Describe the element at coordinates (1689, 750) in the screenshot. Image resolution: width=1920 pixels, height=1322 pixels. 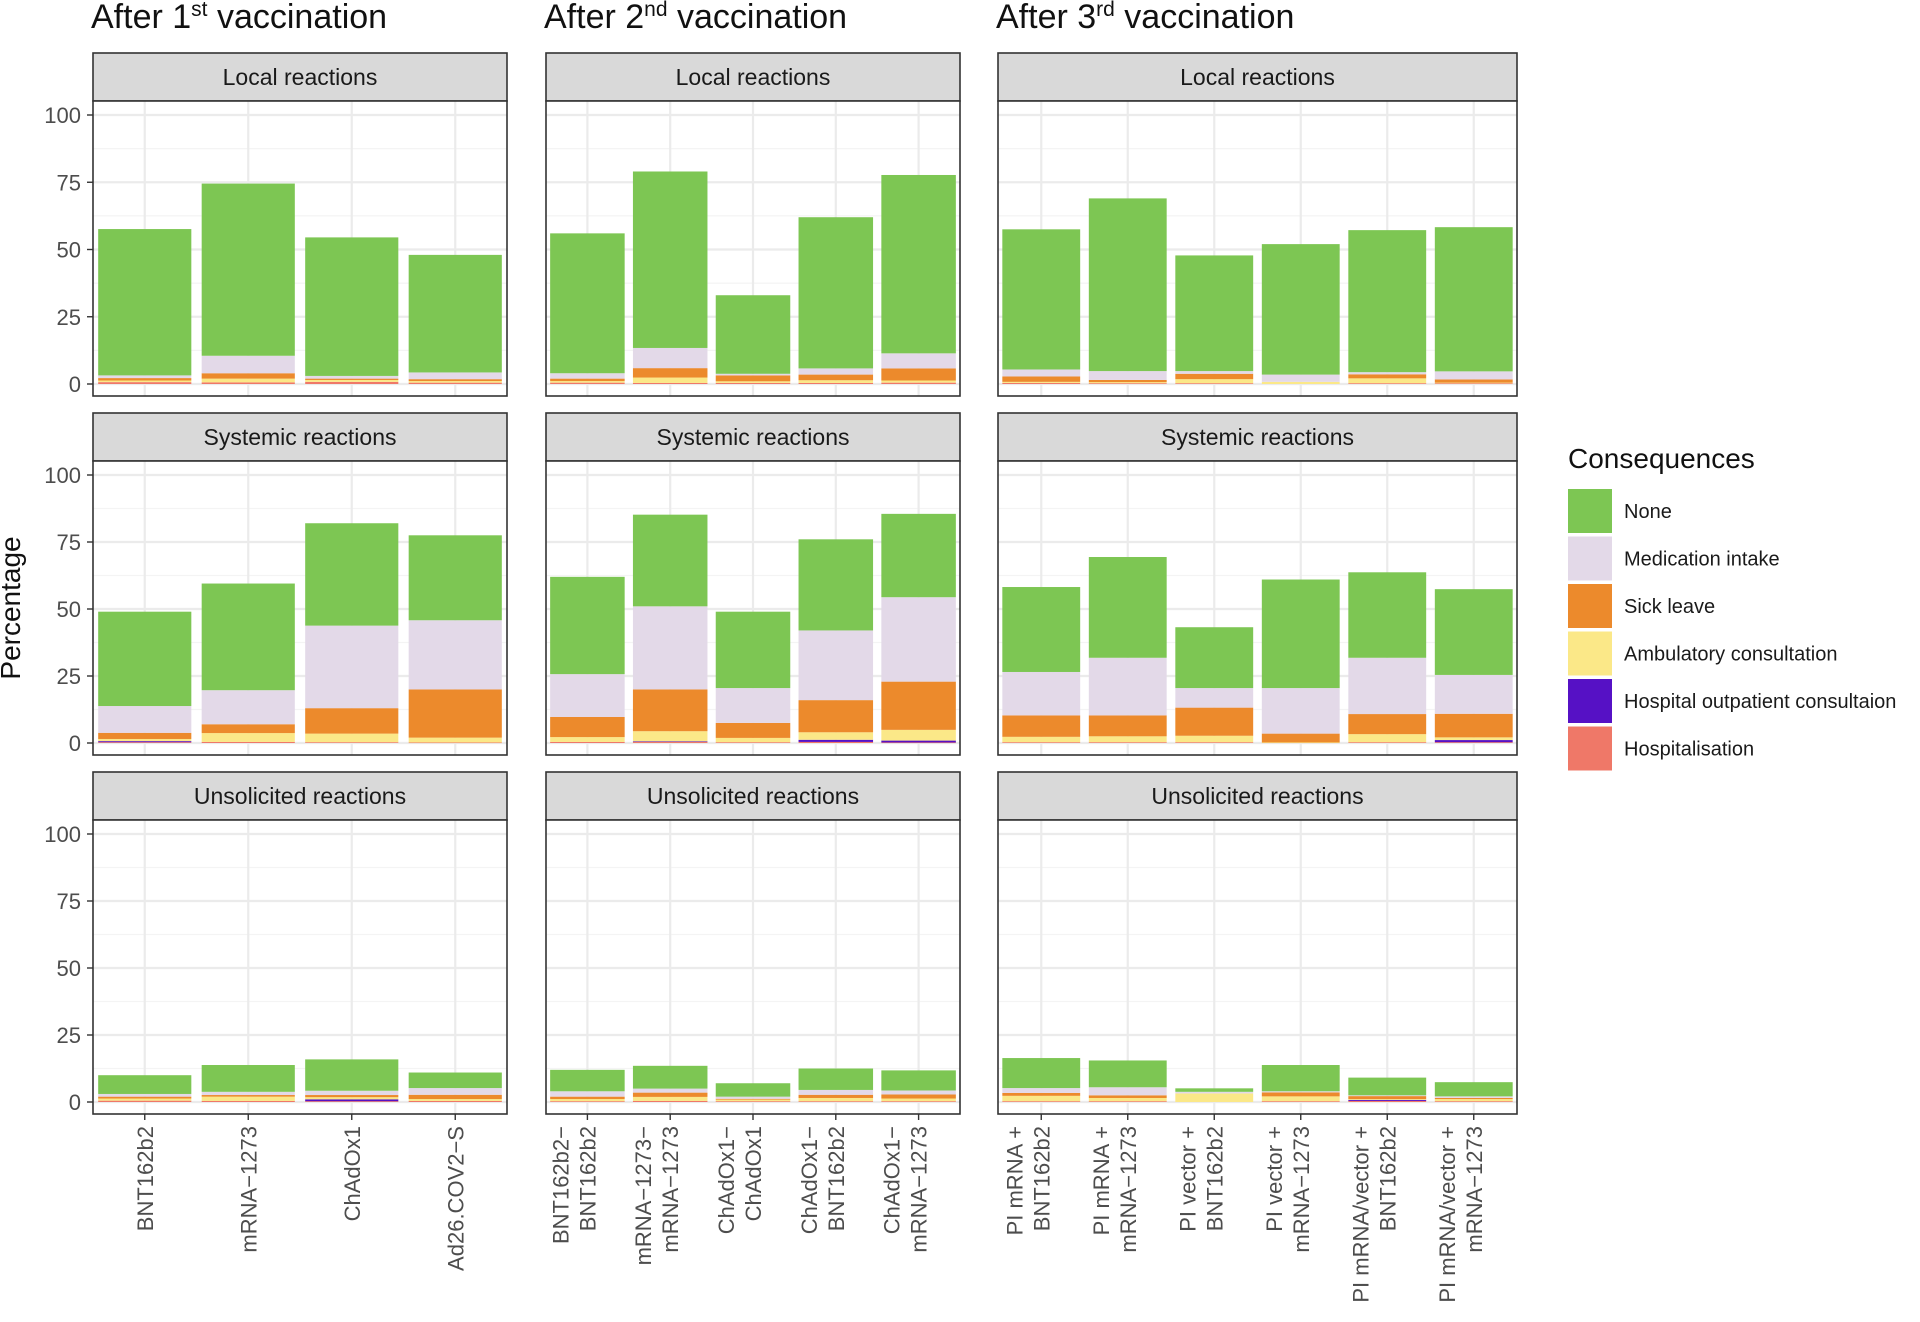
I see `legend-label-hosp: Hospitalisation` at that location.